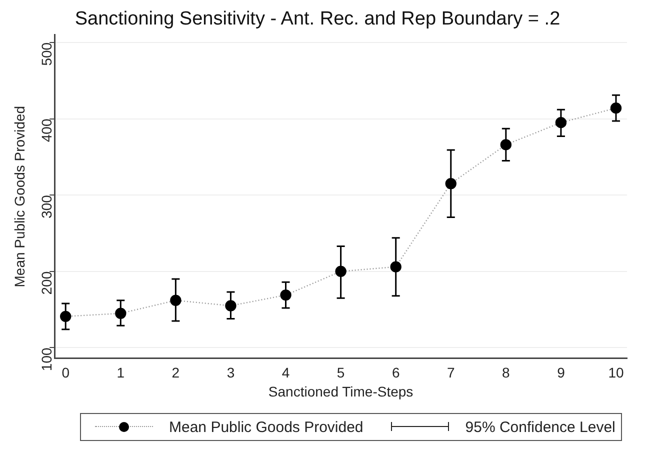 The image size is (645, 466). What do you see at coordinates (46, 360) in the screenshot?
I see `y-tick-label: 100` at bounding box center [46, 360].